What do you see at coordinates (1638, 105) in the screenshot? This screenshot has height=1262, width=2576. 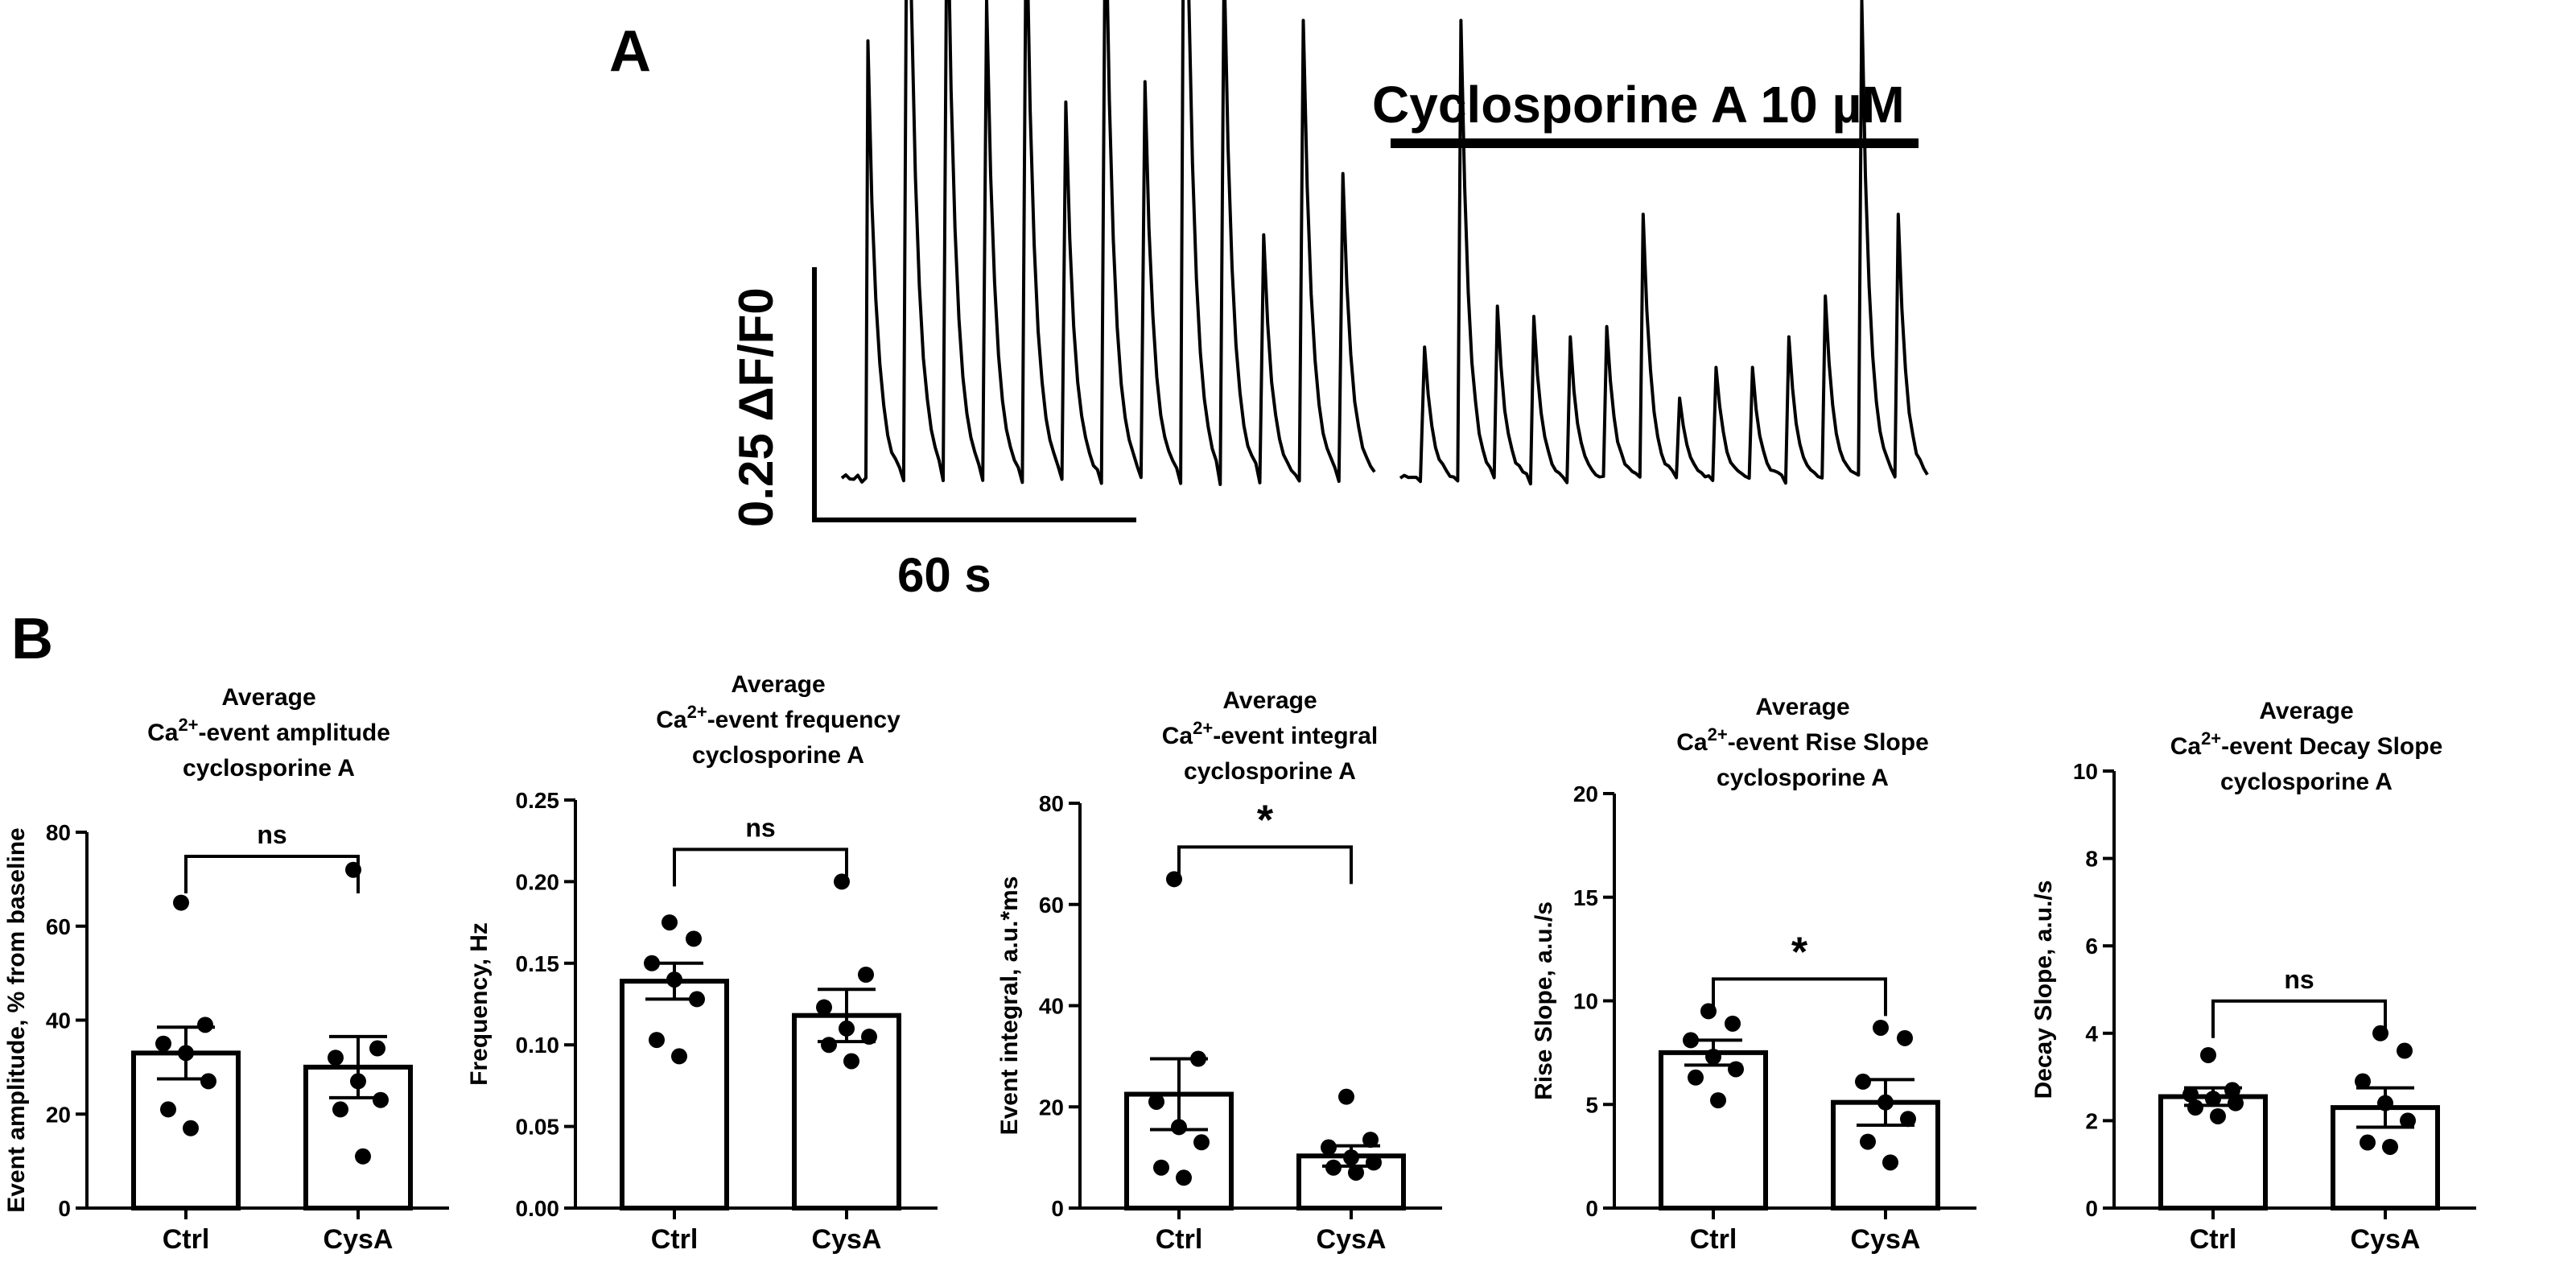 I see `treatment-label: Cyclosporine A 10 µM` at bounding box center [1638, 105].